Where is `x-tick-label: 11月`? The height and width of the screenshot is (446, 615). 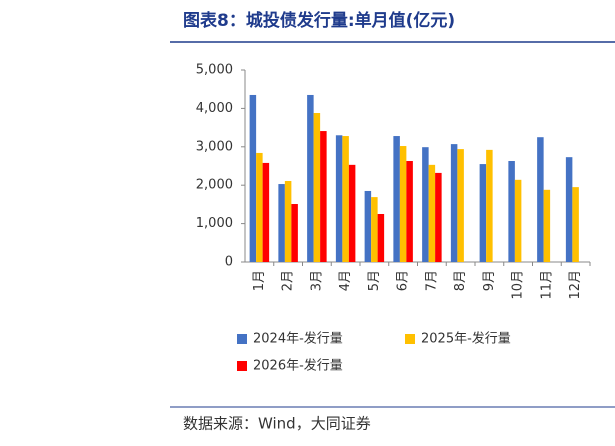
x-tick-label: 11月 is located at coordinates (546, 285).